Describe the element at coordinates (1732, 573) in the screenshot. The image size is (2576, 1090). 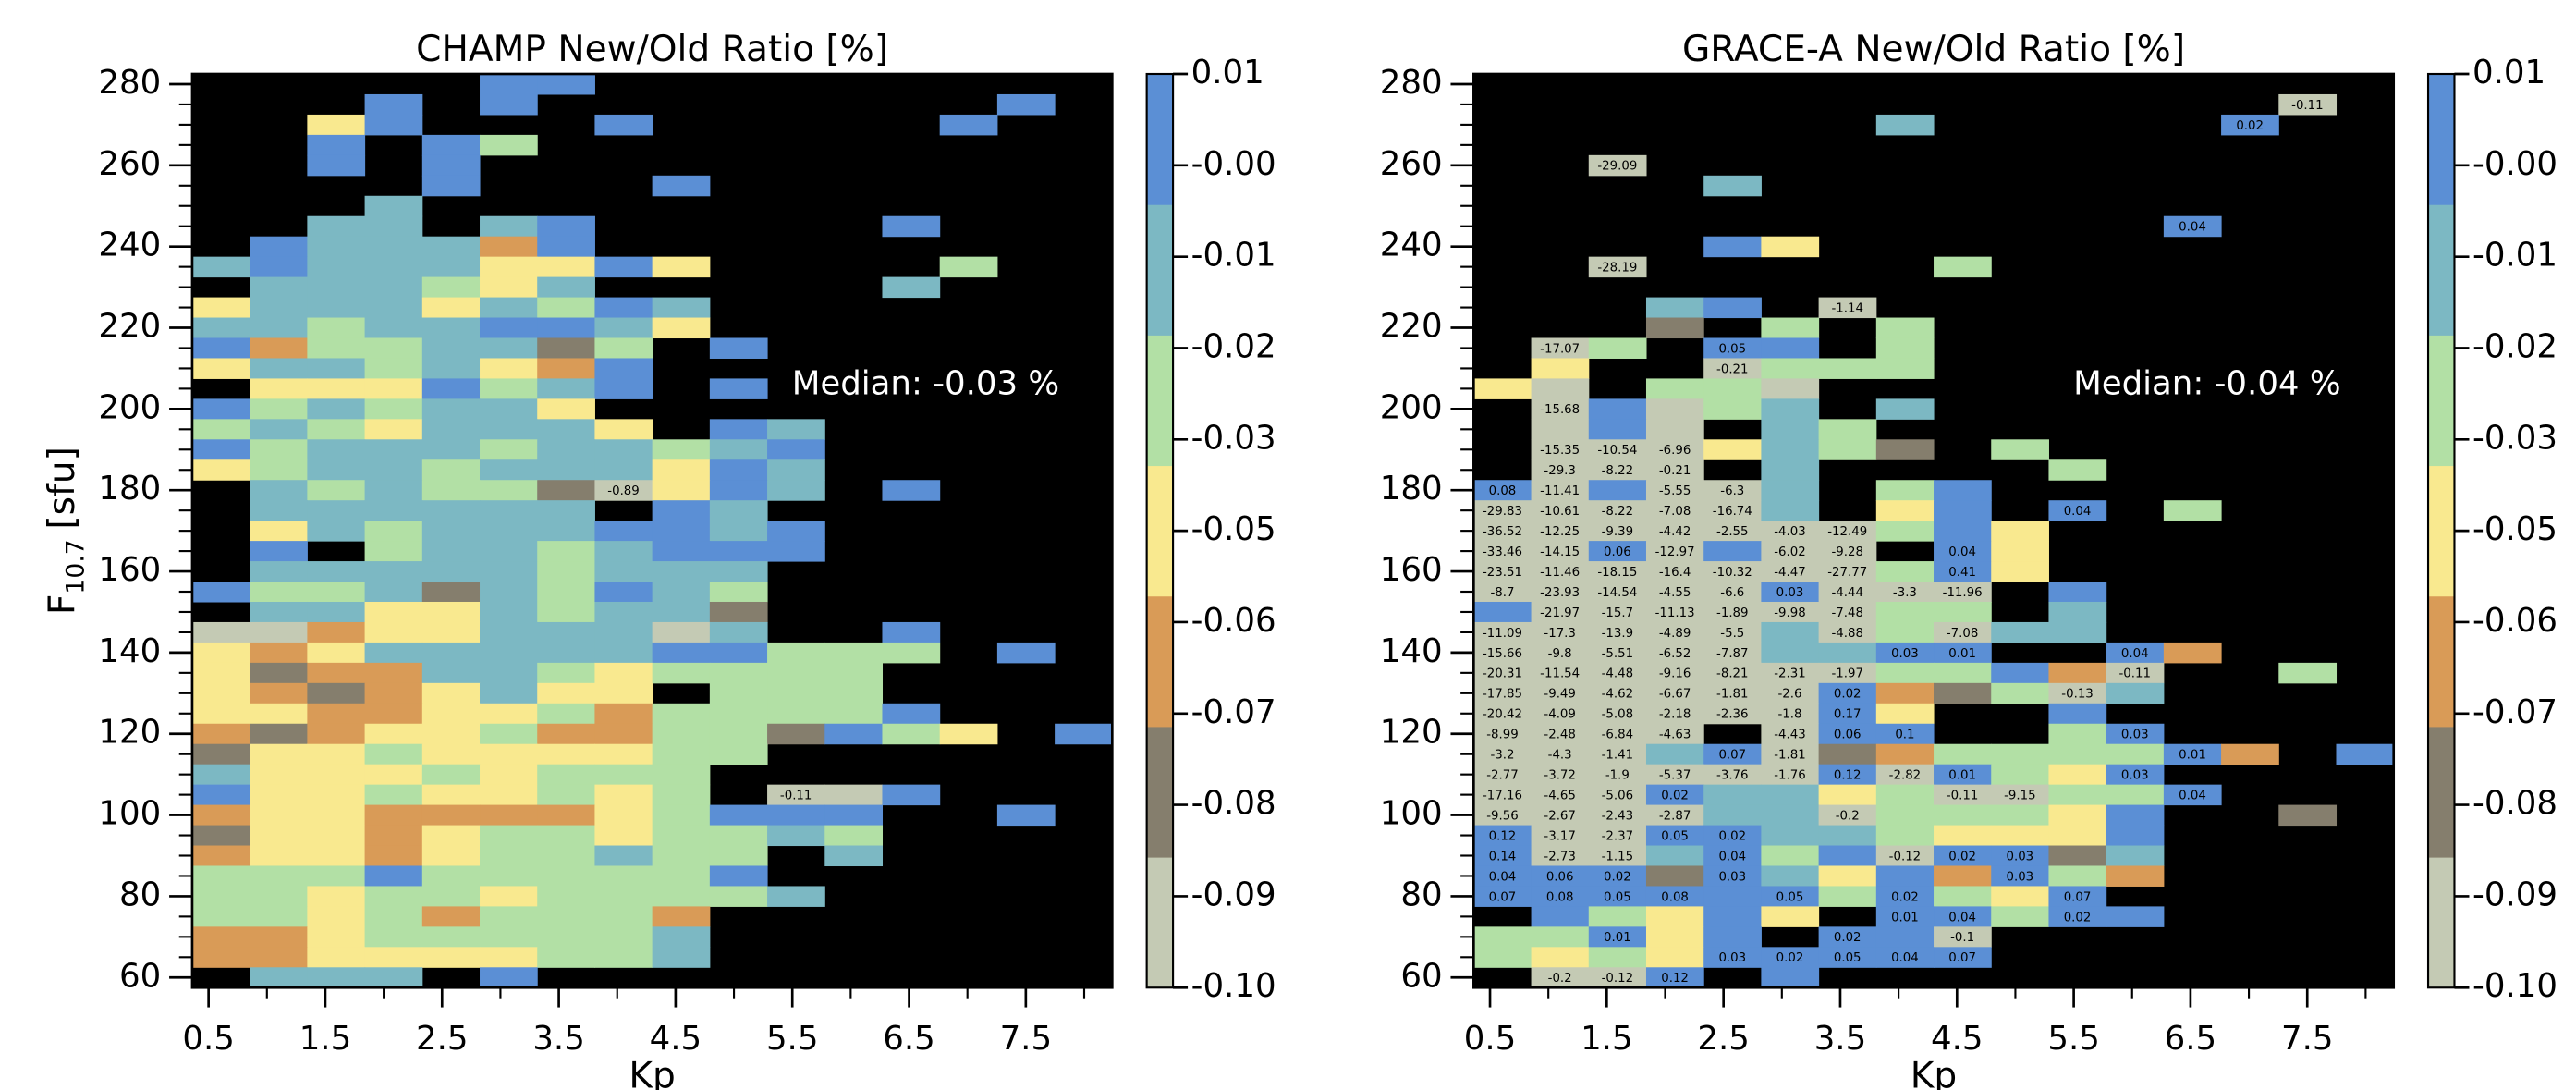
I see `cell-label: -10.32` at that location.